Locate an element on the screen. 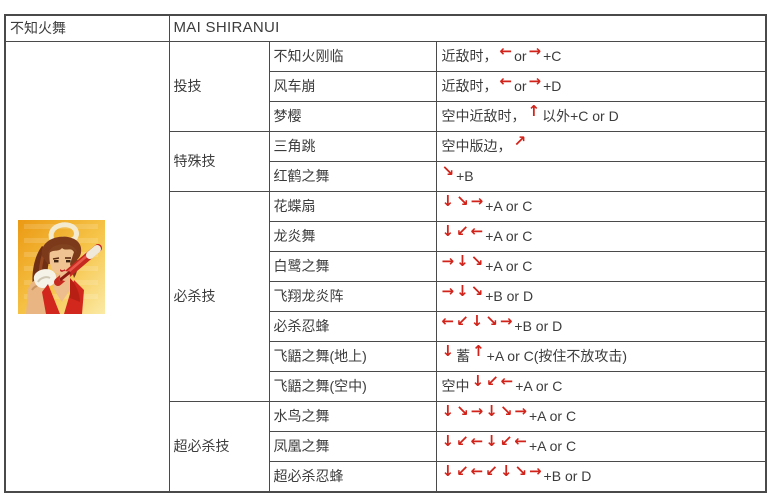 The height and width of the screenshot is (500, 777). move-row: 白鹭之舞 → ↓ ↘ +A or C is located at coordinates (386, 266).